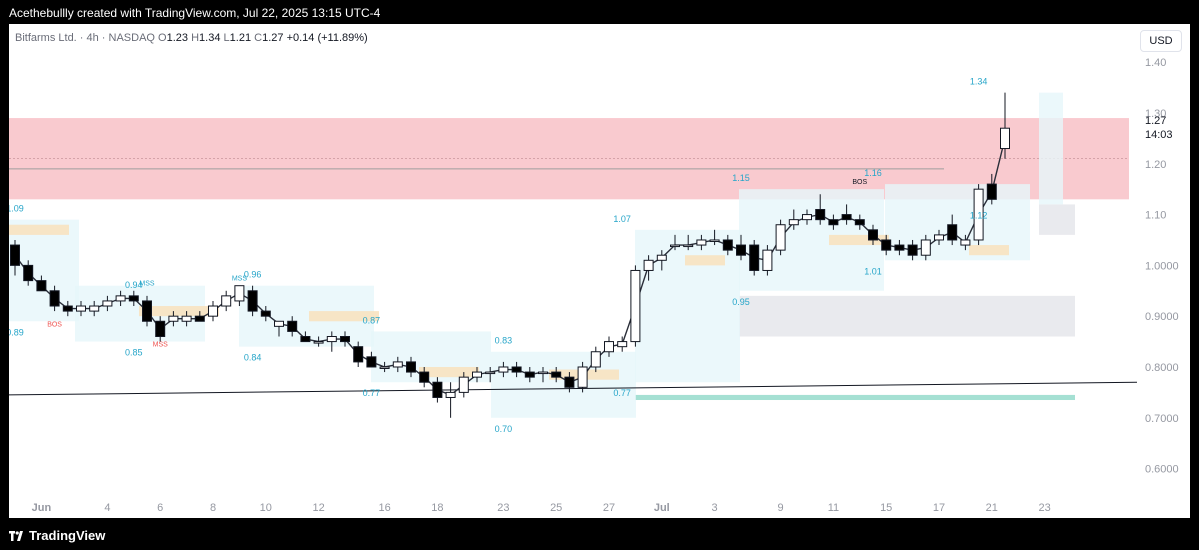  I want to click on x-tick-label: 27, so click(609, 508).